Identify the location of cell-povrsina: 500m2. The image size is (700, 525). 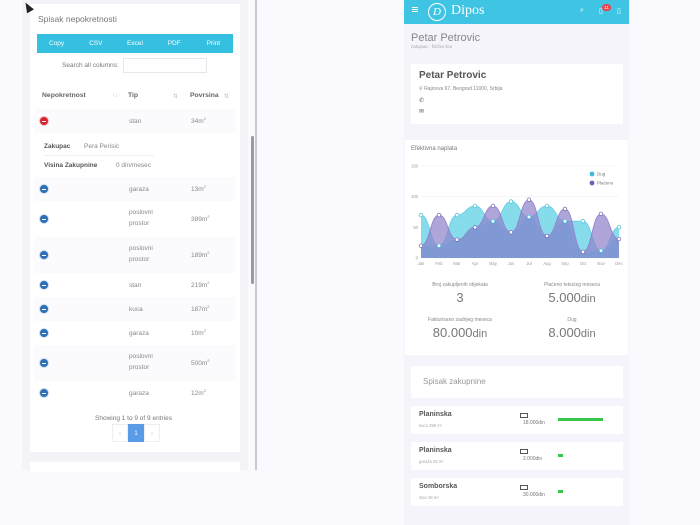
(200, 363).